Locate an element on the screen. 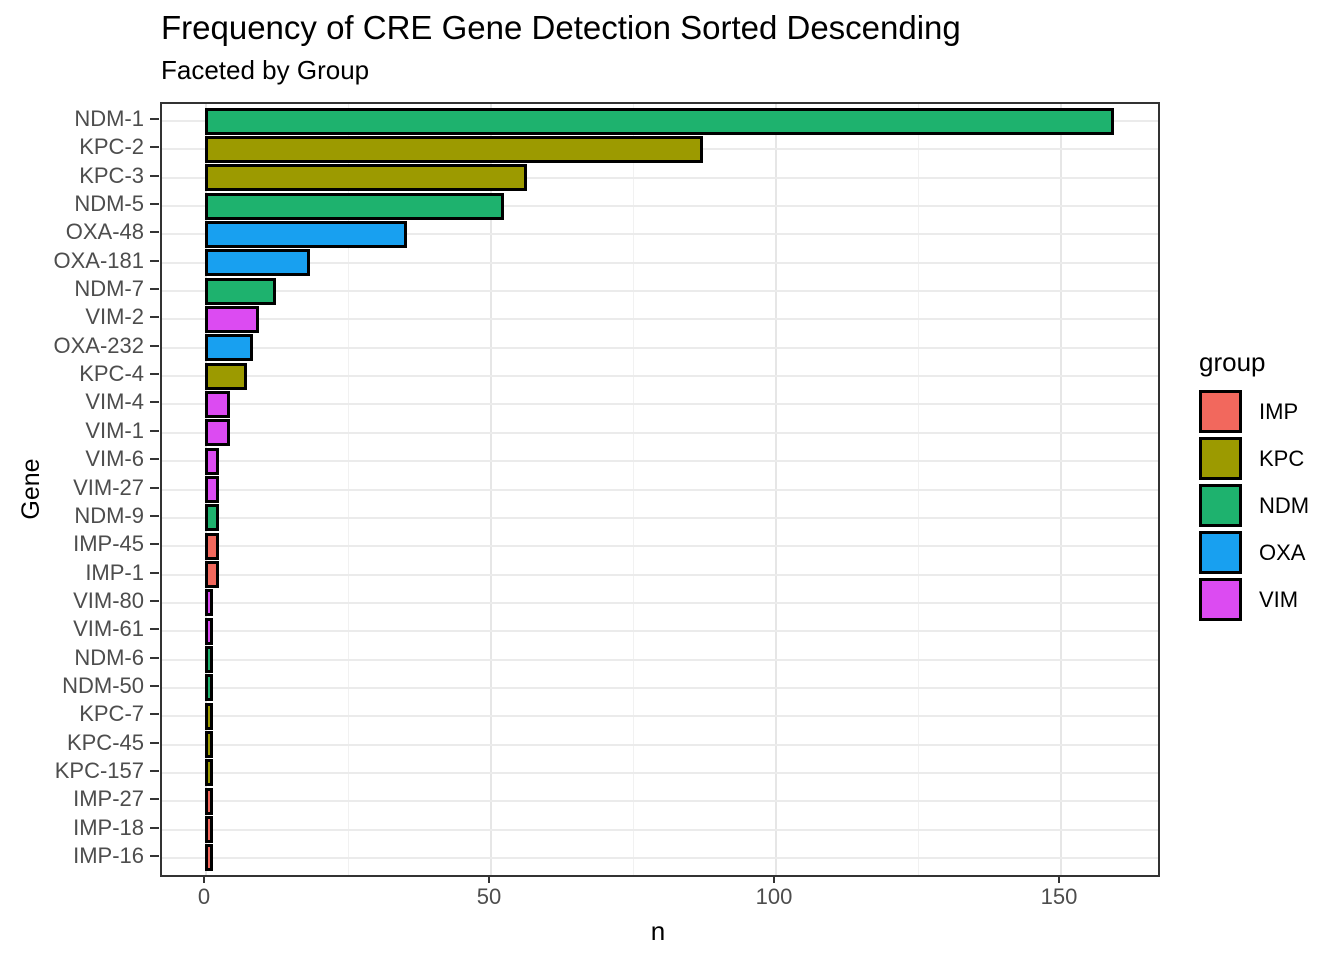 Image resolution: width=1344 pixels, height=960 pixels. y-tick-label: NDM-5 is located at coordinates (109, 204).